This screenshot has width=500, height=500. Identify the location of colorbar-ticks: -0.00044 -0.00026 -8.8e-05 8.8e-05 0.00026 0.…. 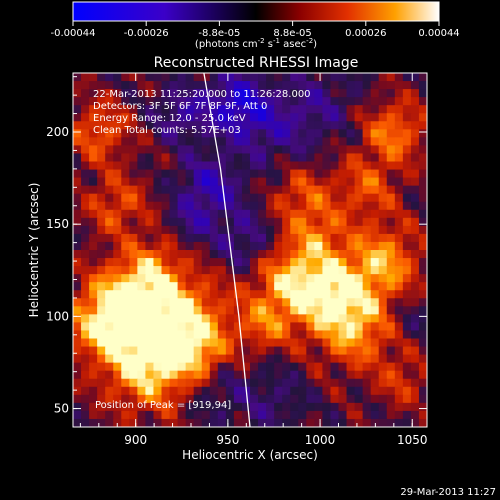
(255, 30).